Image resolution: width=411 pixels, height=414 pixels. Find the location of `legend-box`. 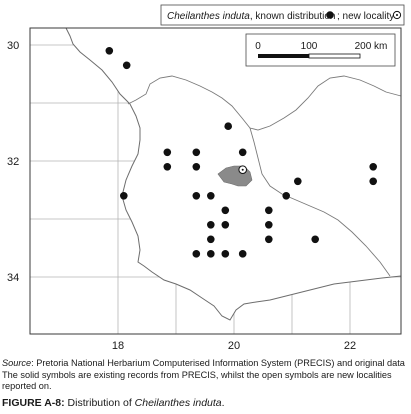

legend-box is located at coordinates (282, 15).